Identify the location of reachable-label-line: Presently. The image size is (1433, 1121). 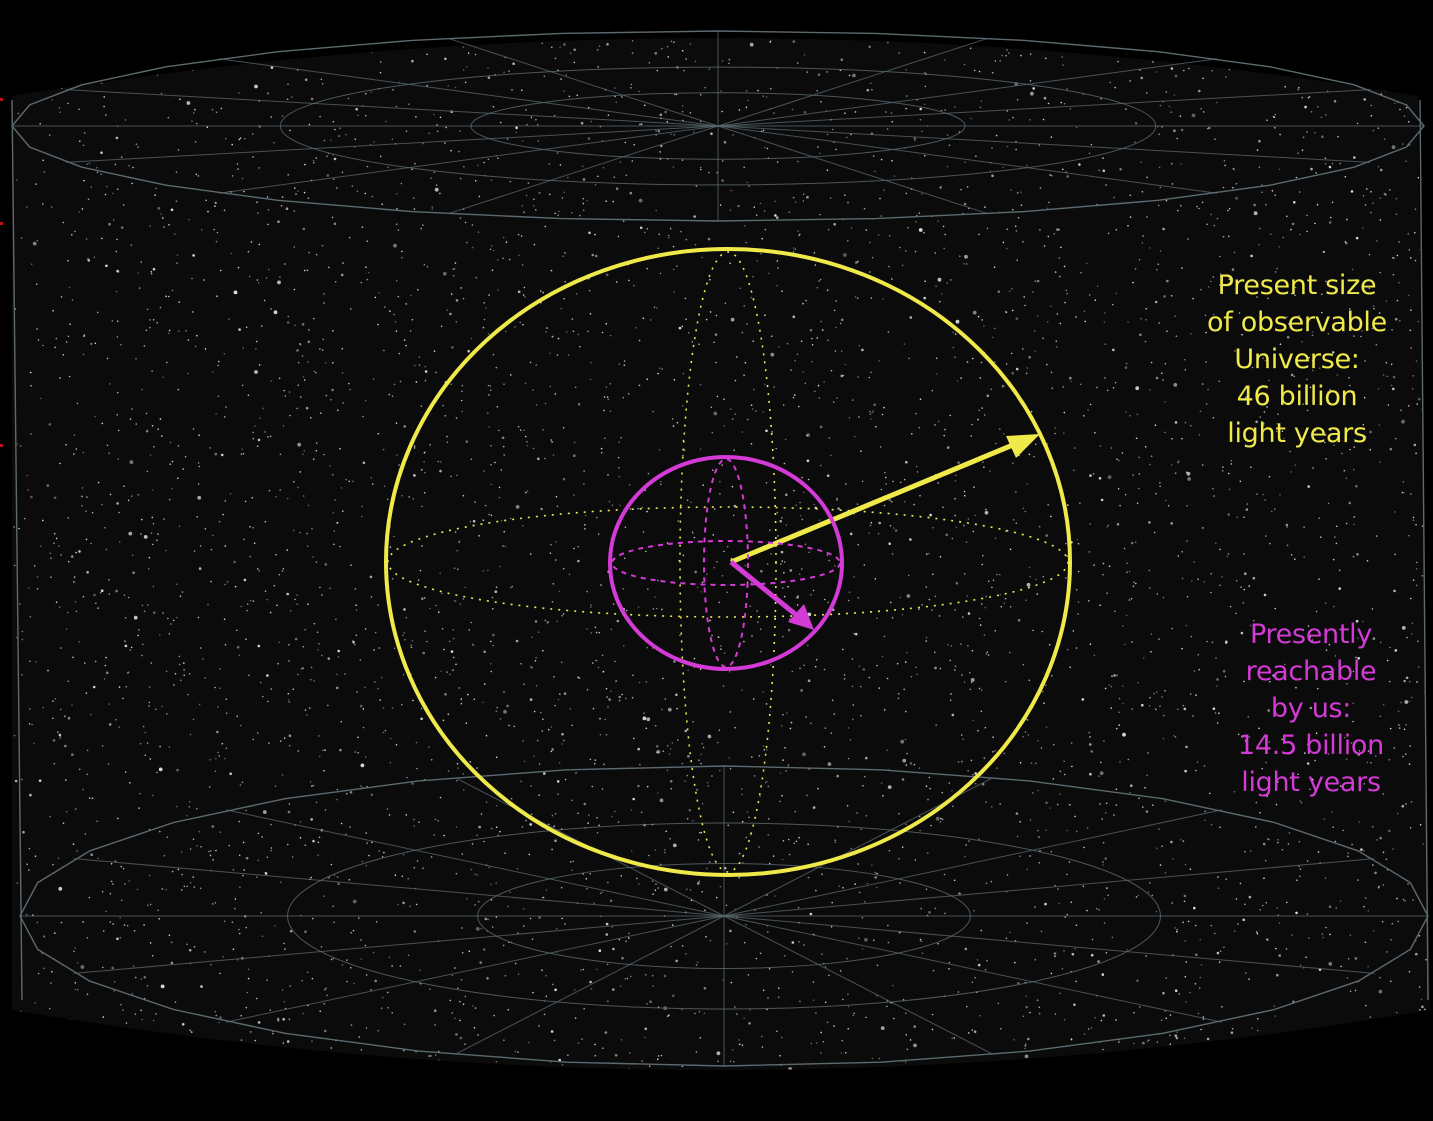
(1311, 634).